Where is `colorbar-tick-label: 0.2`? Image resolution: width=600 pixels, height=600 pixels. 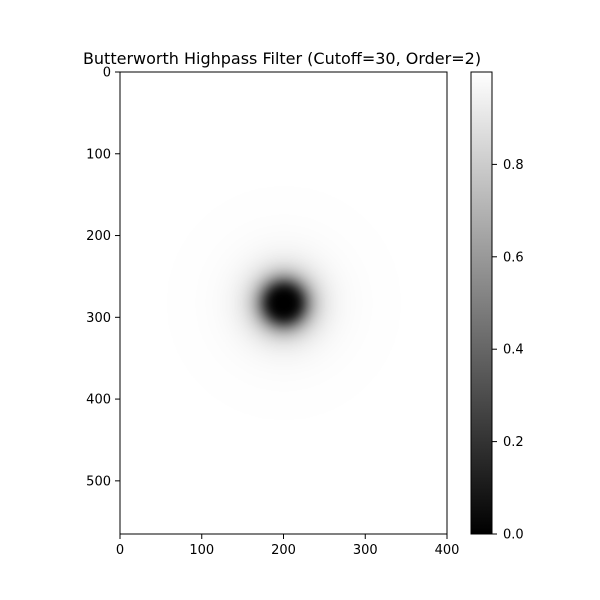
colorbar-tick-label: 0.2 is located at coordinates (513, 442).